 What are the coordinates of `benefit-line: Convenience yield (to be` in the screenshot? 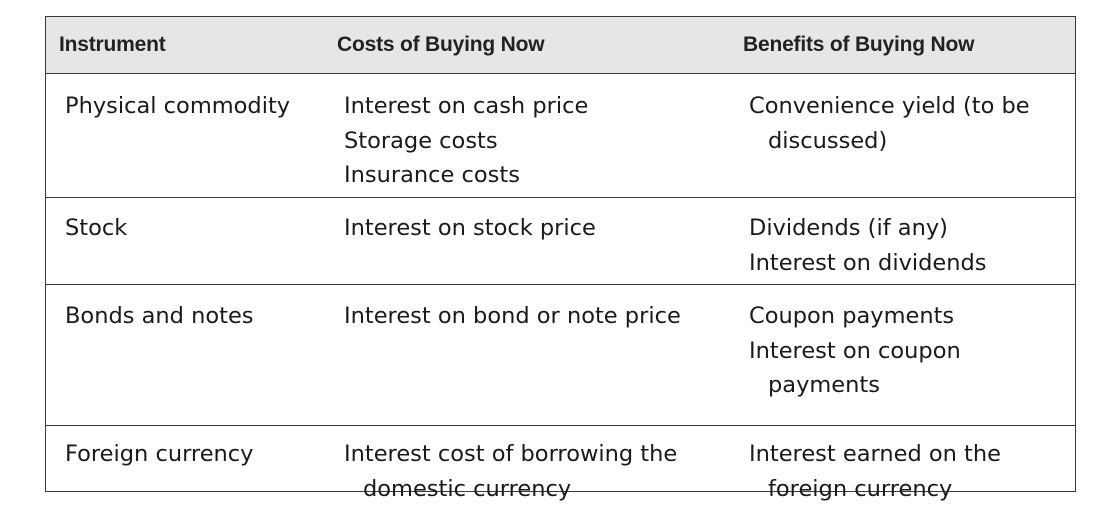 It's located at (889, 106).